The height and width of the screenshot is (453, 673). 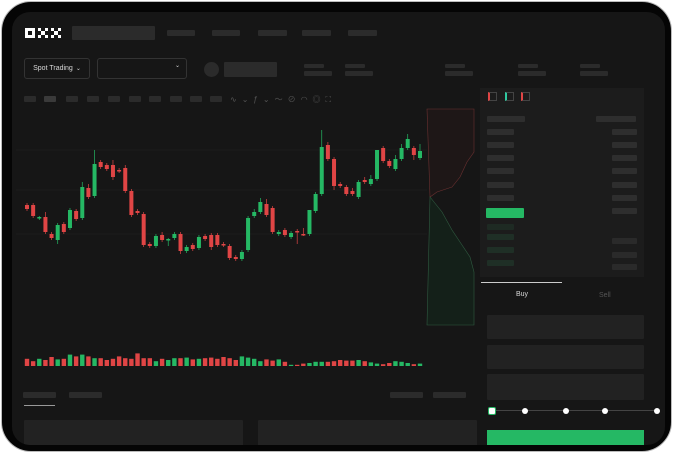 What do you see at coordinates (57, 68) in the screenshot?
I see `market-type-select: Spot Trading ⌄` at bounding box center [57, 68].